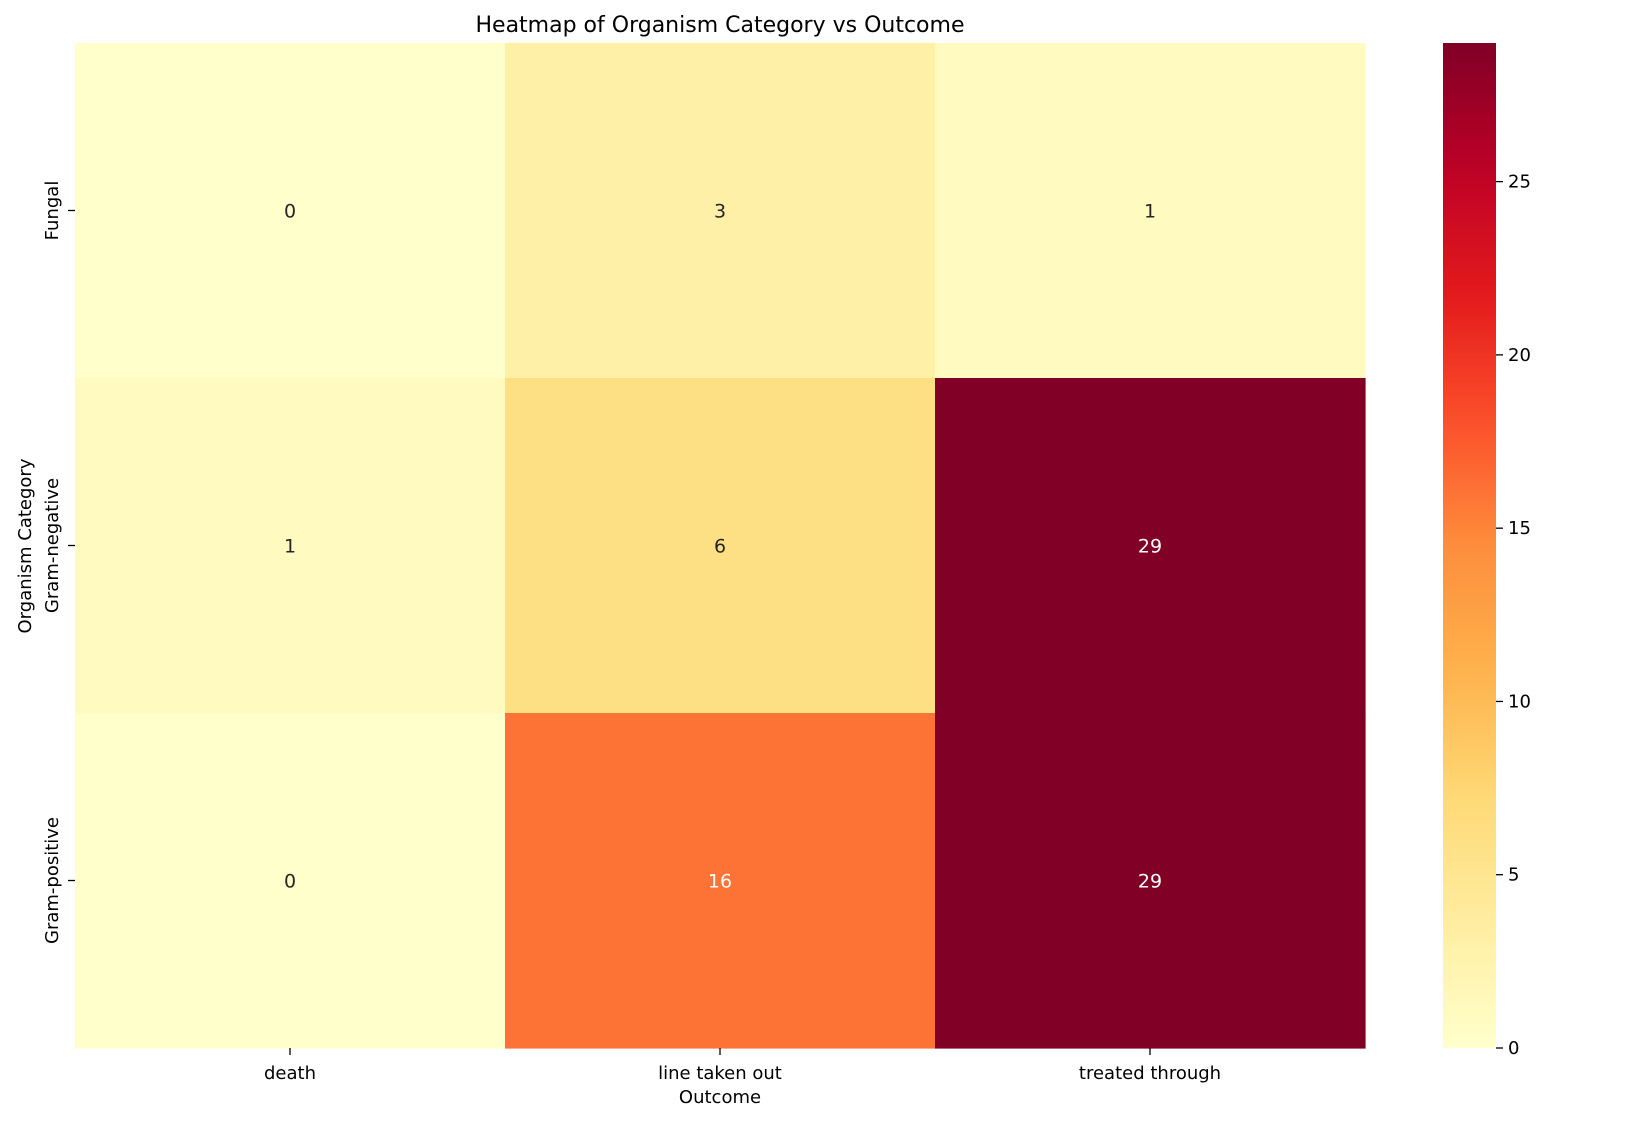 The width and height of the screenshot is (1628, 1122). I want to click on x-axis-label: Outcome, so click(720, 1097).